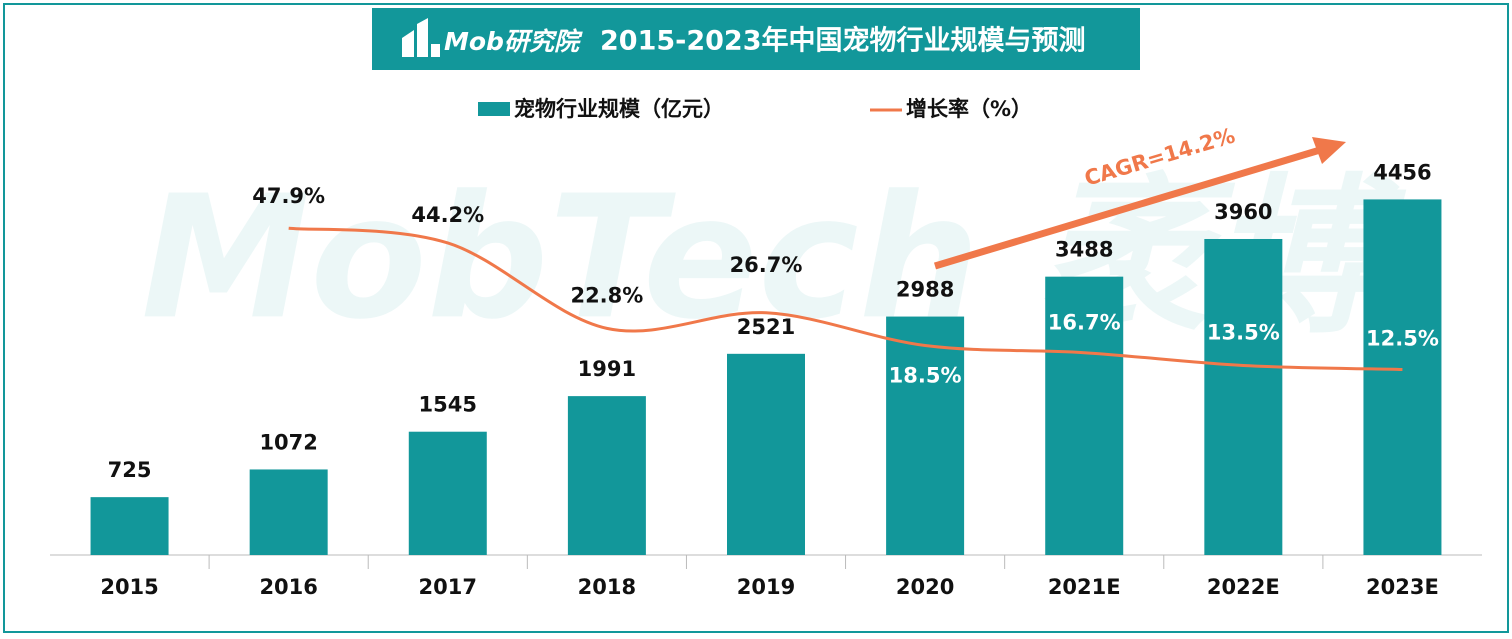  What do you see at coordinates (925, 587) in the screenshot?
I see `x-tick-label: 2020` at bounding box center [925, 587].